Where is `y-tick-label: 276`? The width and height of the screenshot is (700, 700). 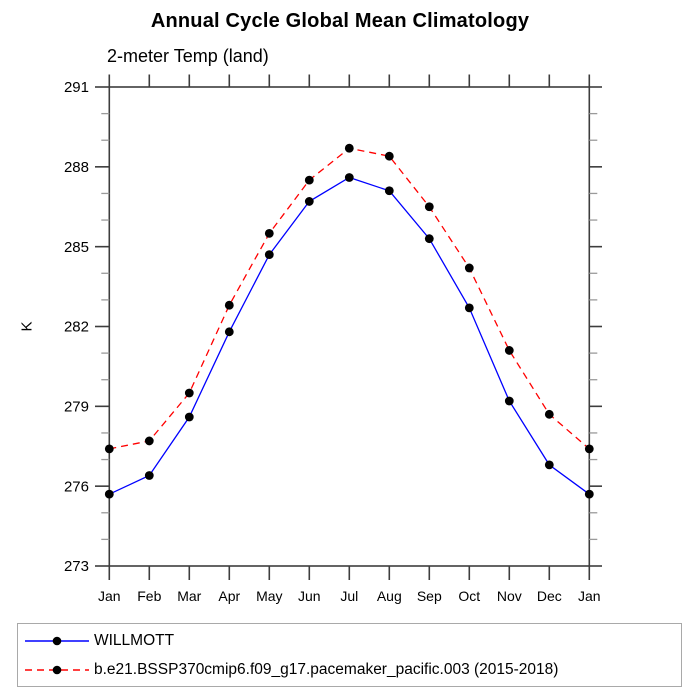
y-tick-label: 276 is located at coordinates (76, 486).